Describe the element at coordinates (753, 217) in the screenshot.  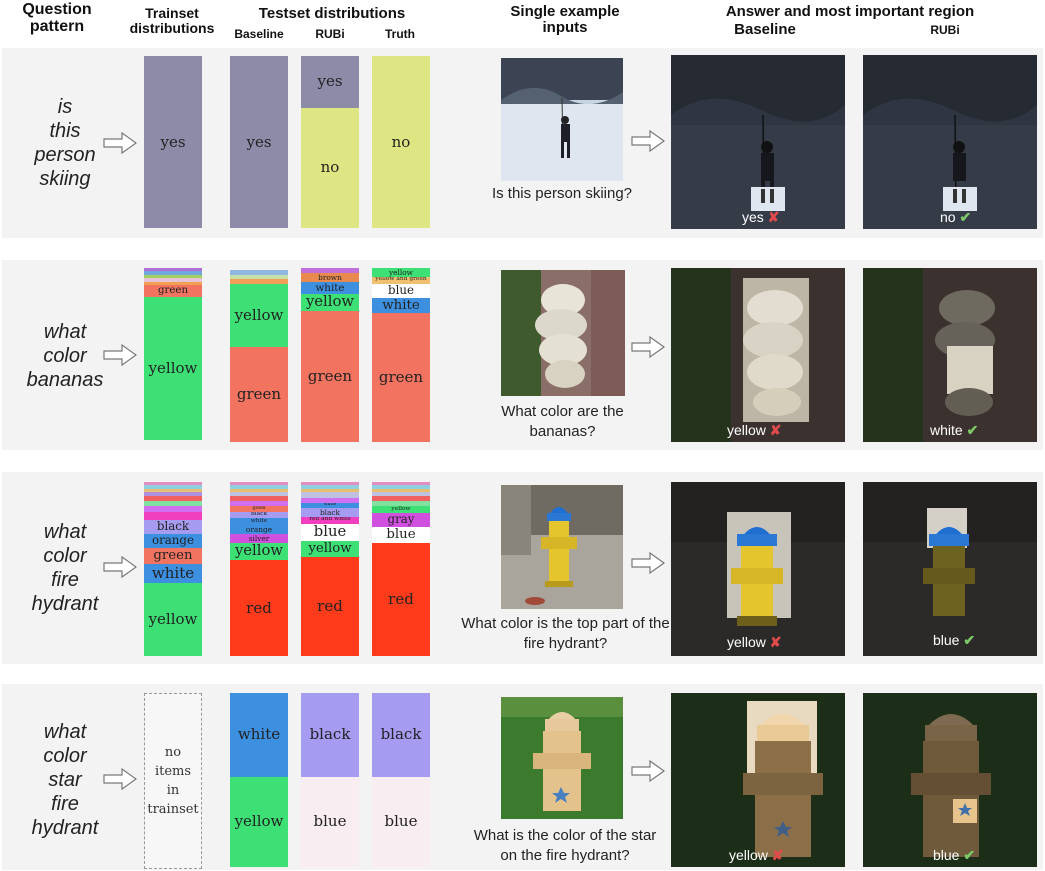
I see `answer-text: yes` at that location.